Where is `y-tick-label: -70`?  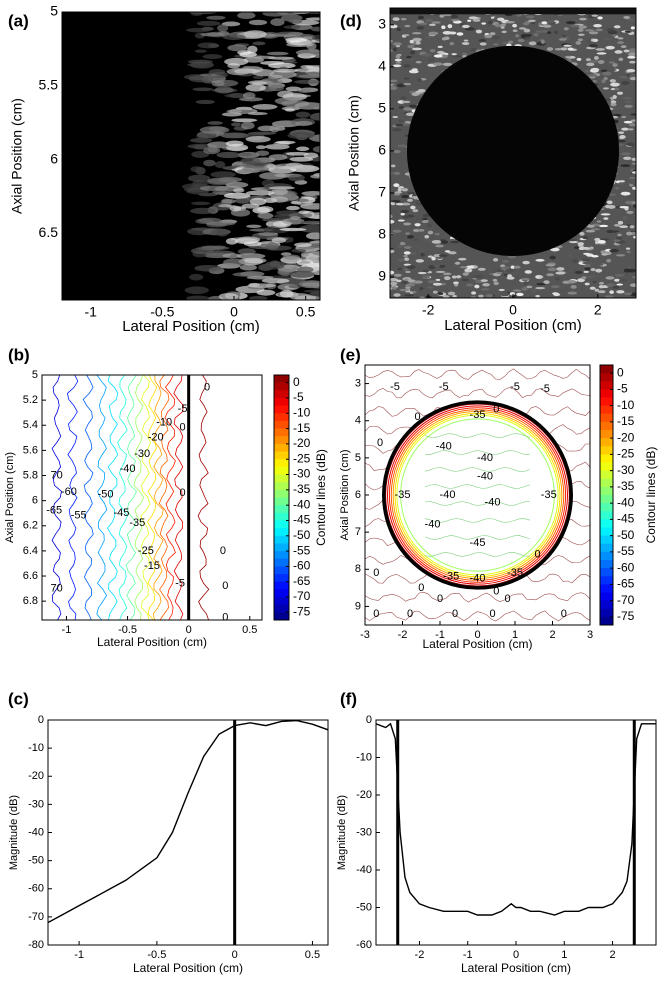 y-tick-label: -70 is located at coordinates (36, 917).